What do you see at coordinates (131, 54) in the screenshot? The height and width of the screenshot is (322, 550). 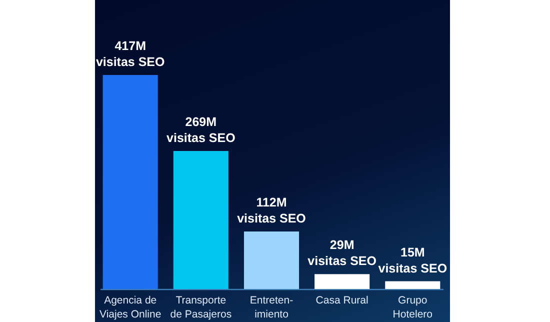 I see `data-label: 417M visitas SEO` at bounding box center [131, 54].